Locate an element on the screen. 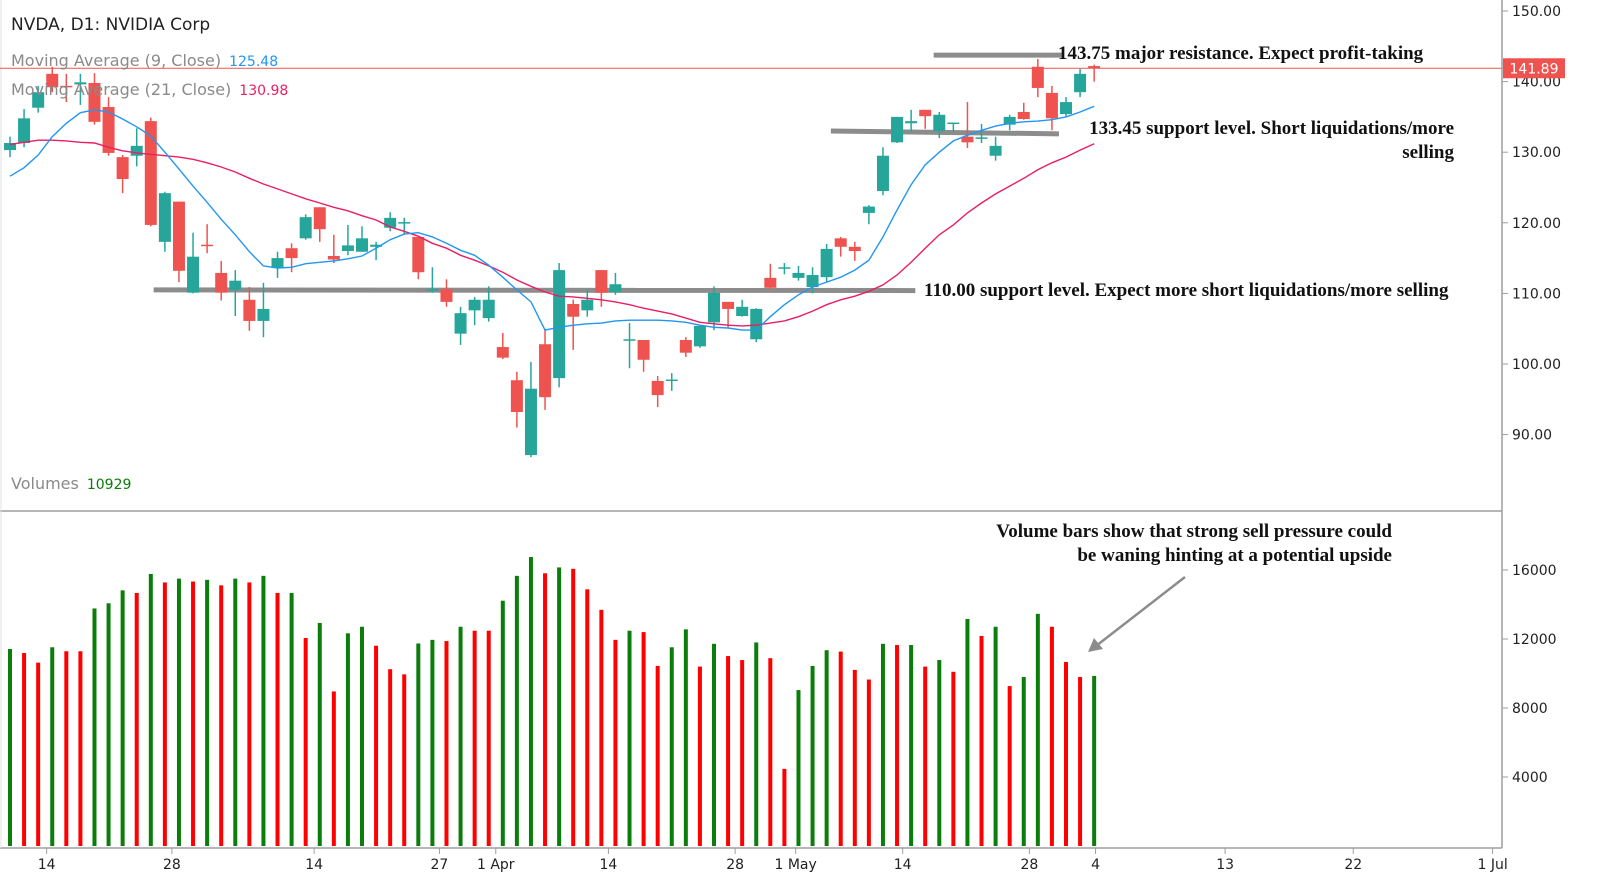  time-tick-label: 28 is located at coordinates (172, 865).